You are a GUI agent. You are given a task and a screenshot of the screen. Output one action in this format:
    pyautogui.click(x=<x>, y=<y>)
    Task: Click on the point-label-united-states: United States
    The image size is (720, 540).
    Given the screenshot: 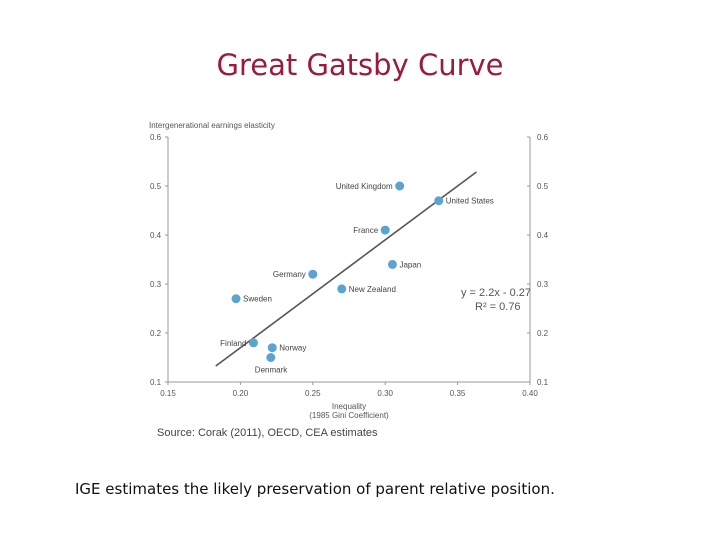 What is the action you would take?
    pyautogui.click(x=470, y=201)
    